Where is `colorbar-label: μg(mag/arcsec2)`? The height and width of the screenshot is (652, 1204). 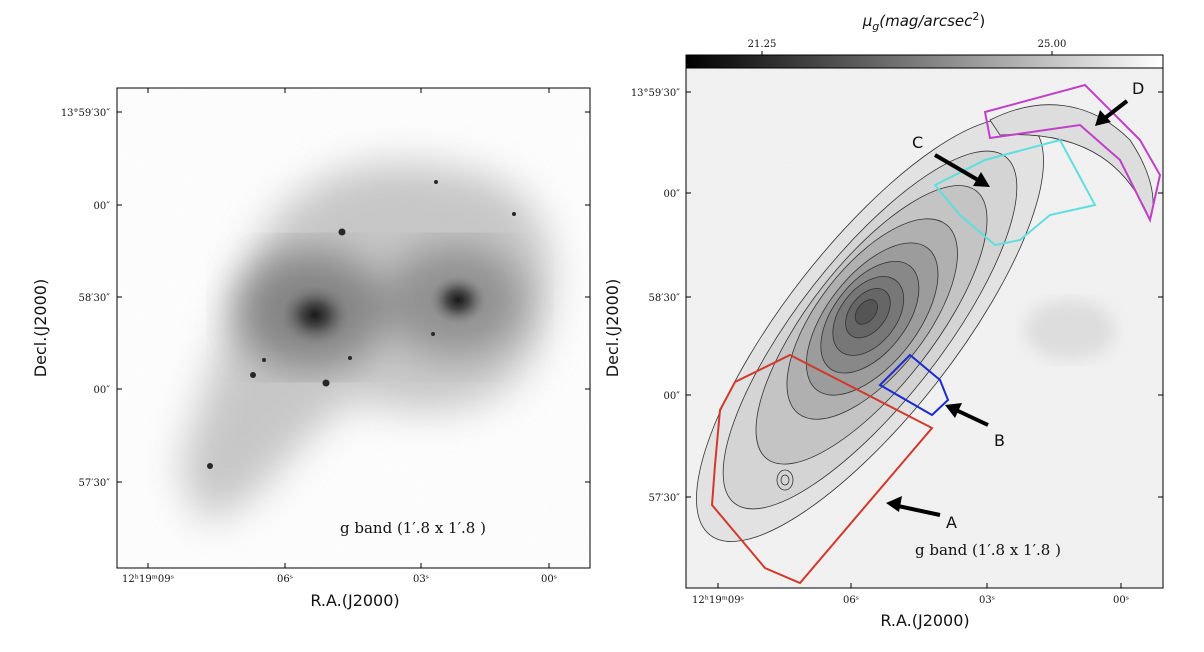
colorbar-label: μg(mag/arcsec2) is located at coordinates (924, 21).